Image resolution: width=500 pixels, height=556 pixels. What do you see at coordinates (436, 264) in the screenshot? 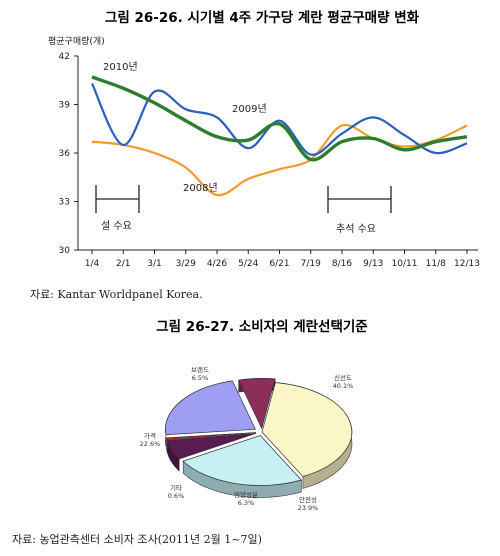
I see `x-tick-label: 11/8` at bounding box center [436, 264].